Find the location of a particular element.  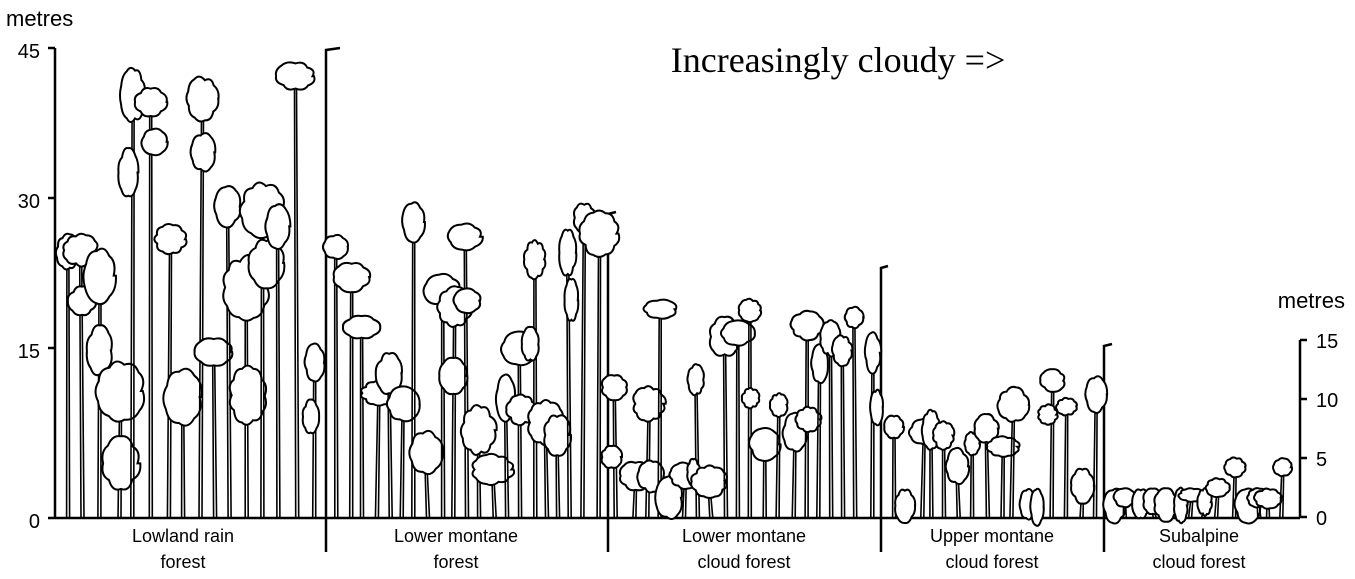

zone-label-lowland-line1: Lowland rain is located at coordinates (183, 536).